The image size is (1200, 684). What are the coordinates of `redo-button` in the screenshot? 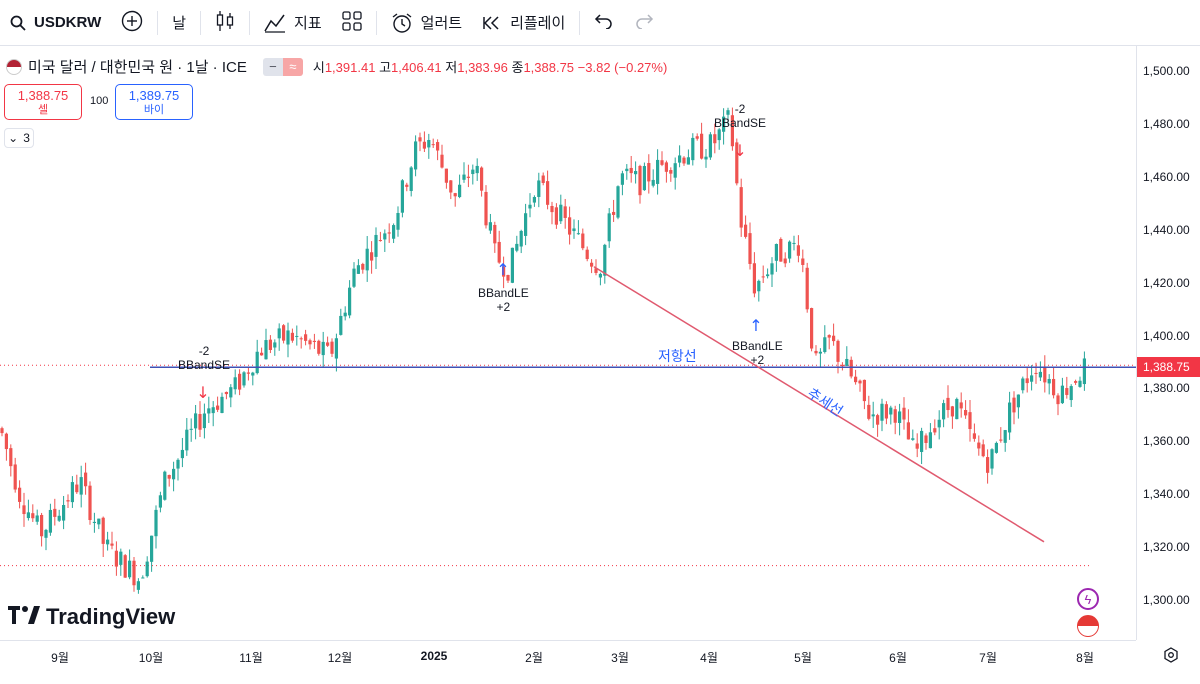 It's located at (644, 23).